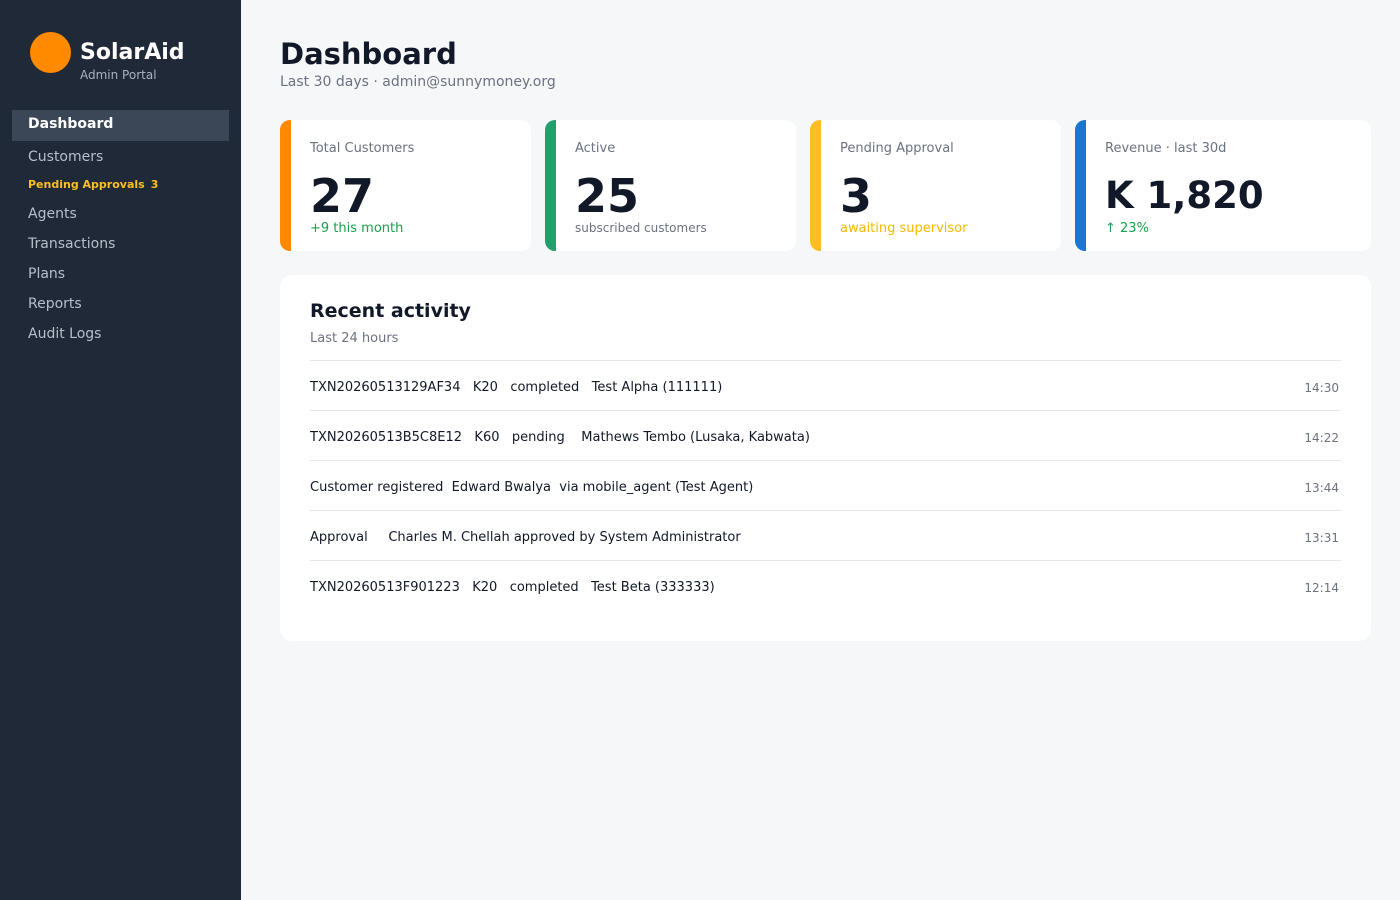 The image size is (1400, 900). I want to click on pending-approvals-label: Pending Approvals, so click(86, 184).